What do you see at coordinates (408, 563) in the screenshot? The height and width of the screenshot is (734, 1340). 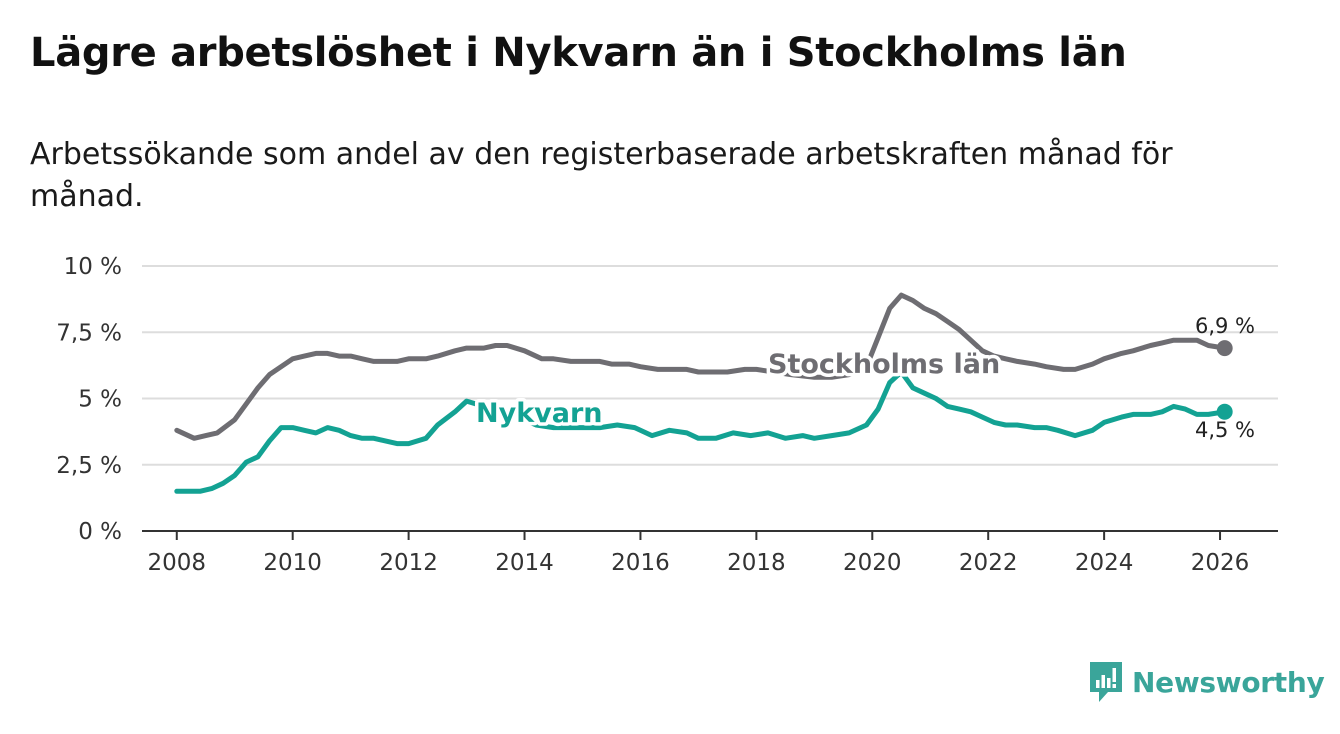 I see `x-tick-label: 2012` at bounding box center [408, 563].